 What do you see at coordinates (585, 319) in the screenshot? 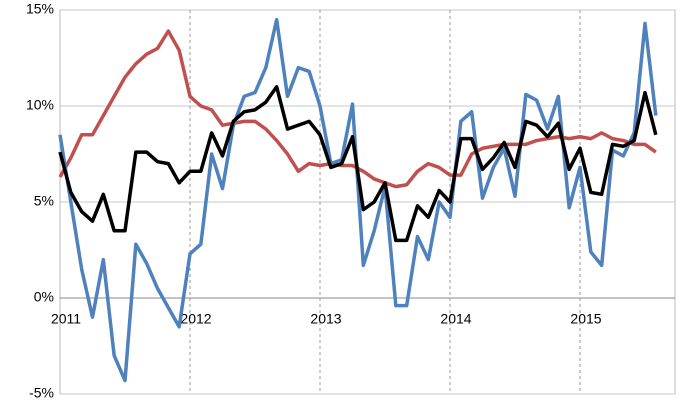
I see `x-tick-label: 2015` at bounding box center [585, 319].